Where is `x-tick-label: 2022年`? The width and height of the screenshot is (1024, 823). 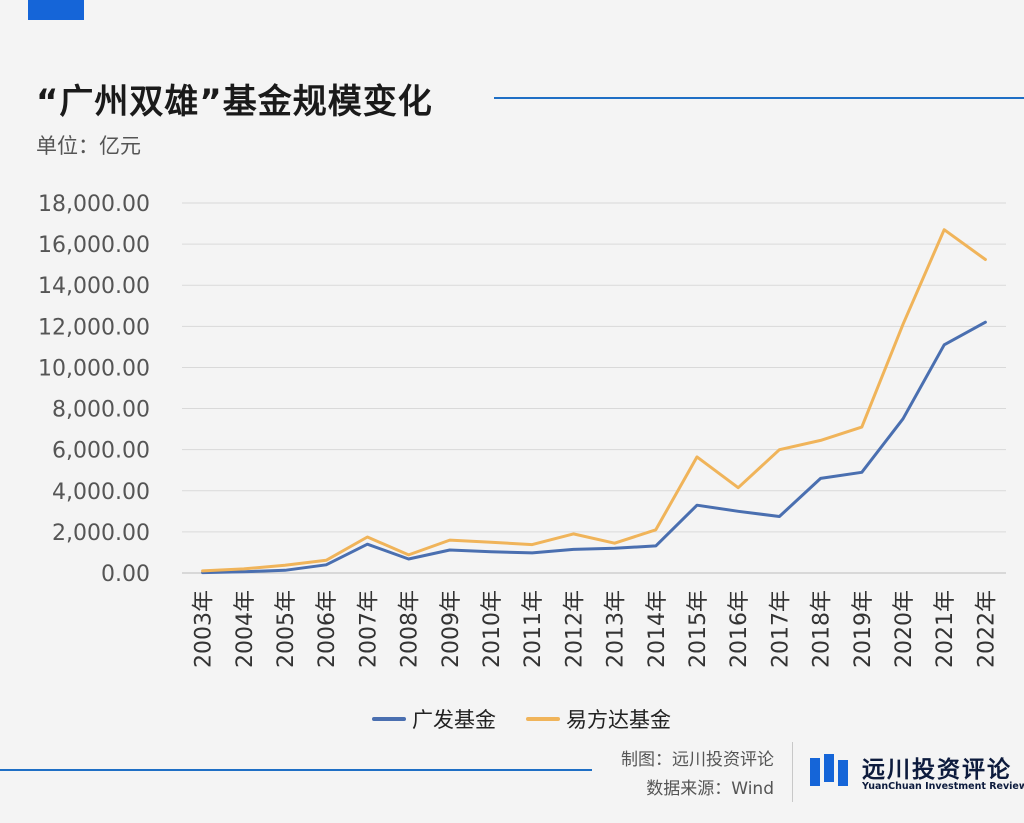 x-tick-label: 2022年 is located at coordinates (986, 629).